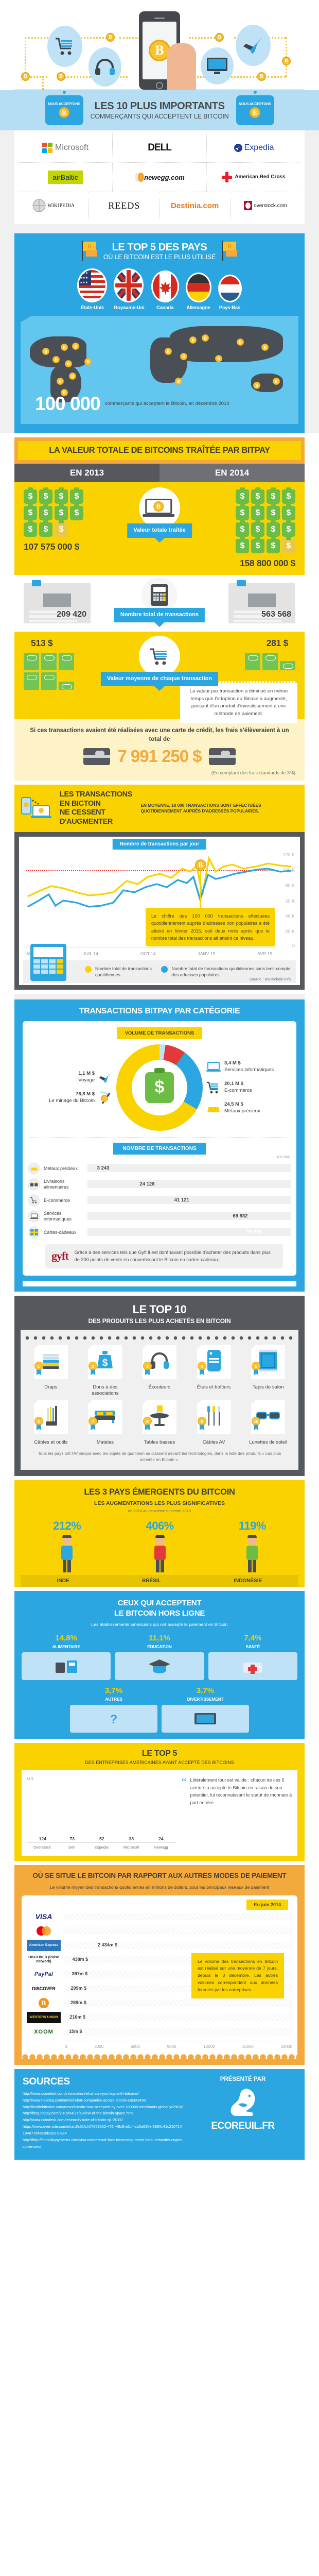 Image resolution: width=319 pixels, height=2576 pixels. What do you see at coordinates (268, 1423) in the screenshot?
I see `top10-item: 10 Lunettes de soleil` at bounding box center [268, 1423].